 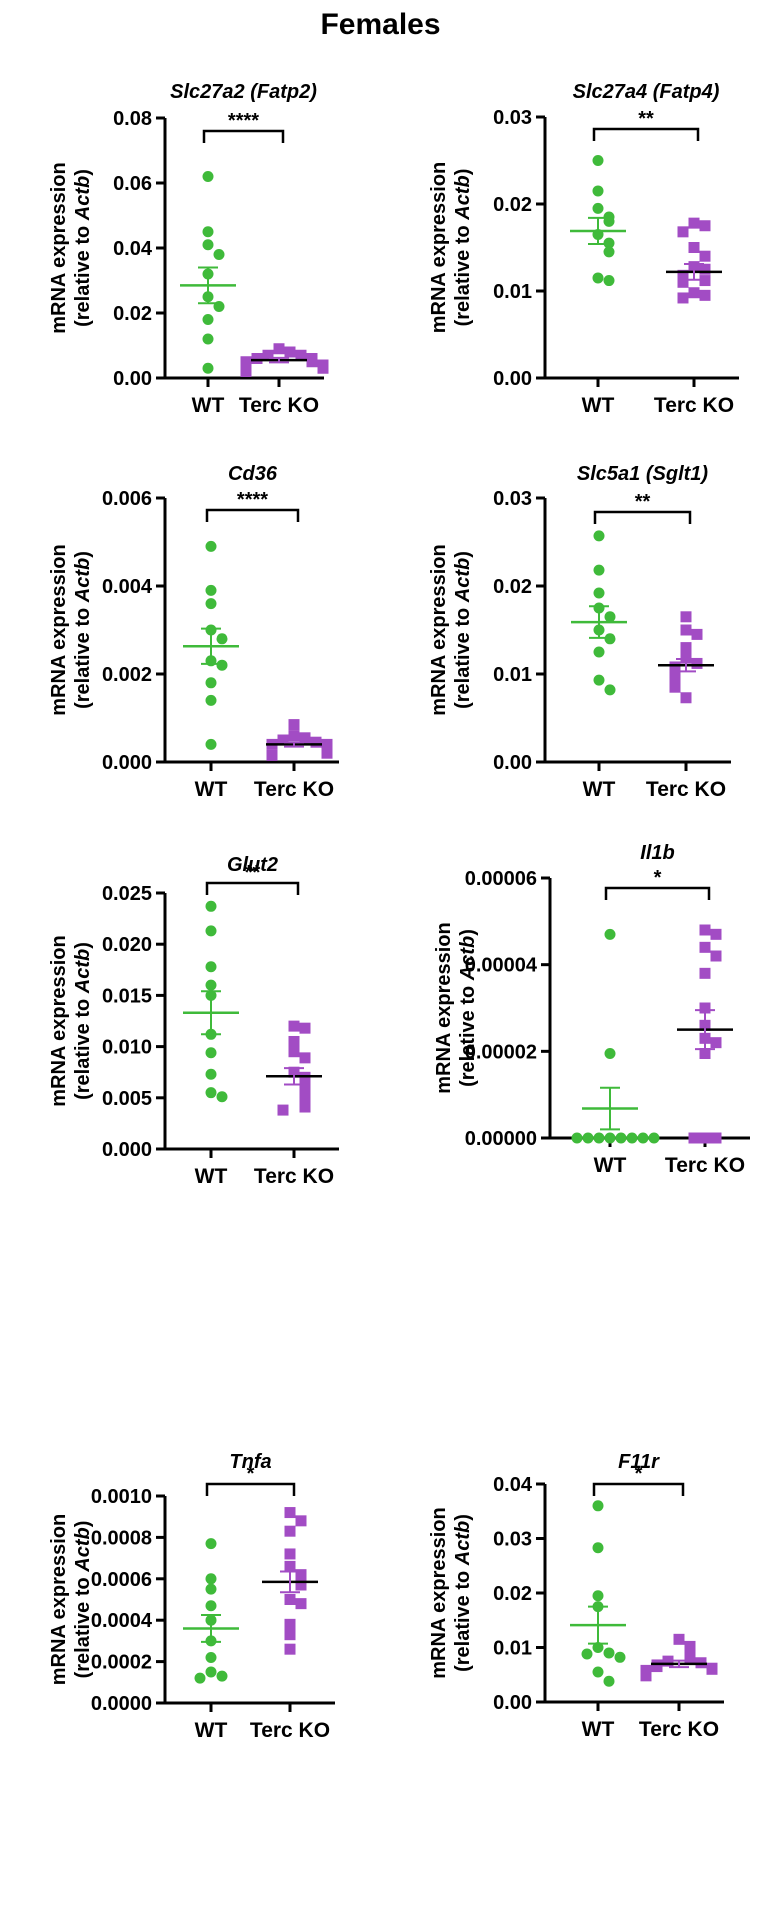 What do you see at coordinates (501, 1139) in the screenshot?
I see `y-tick-label: 0.00000` at bounding box center [501, 1139].